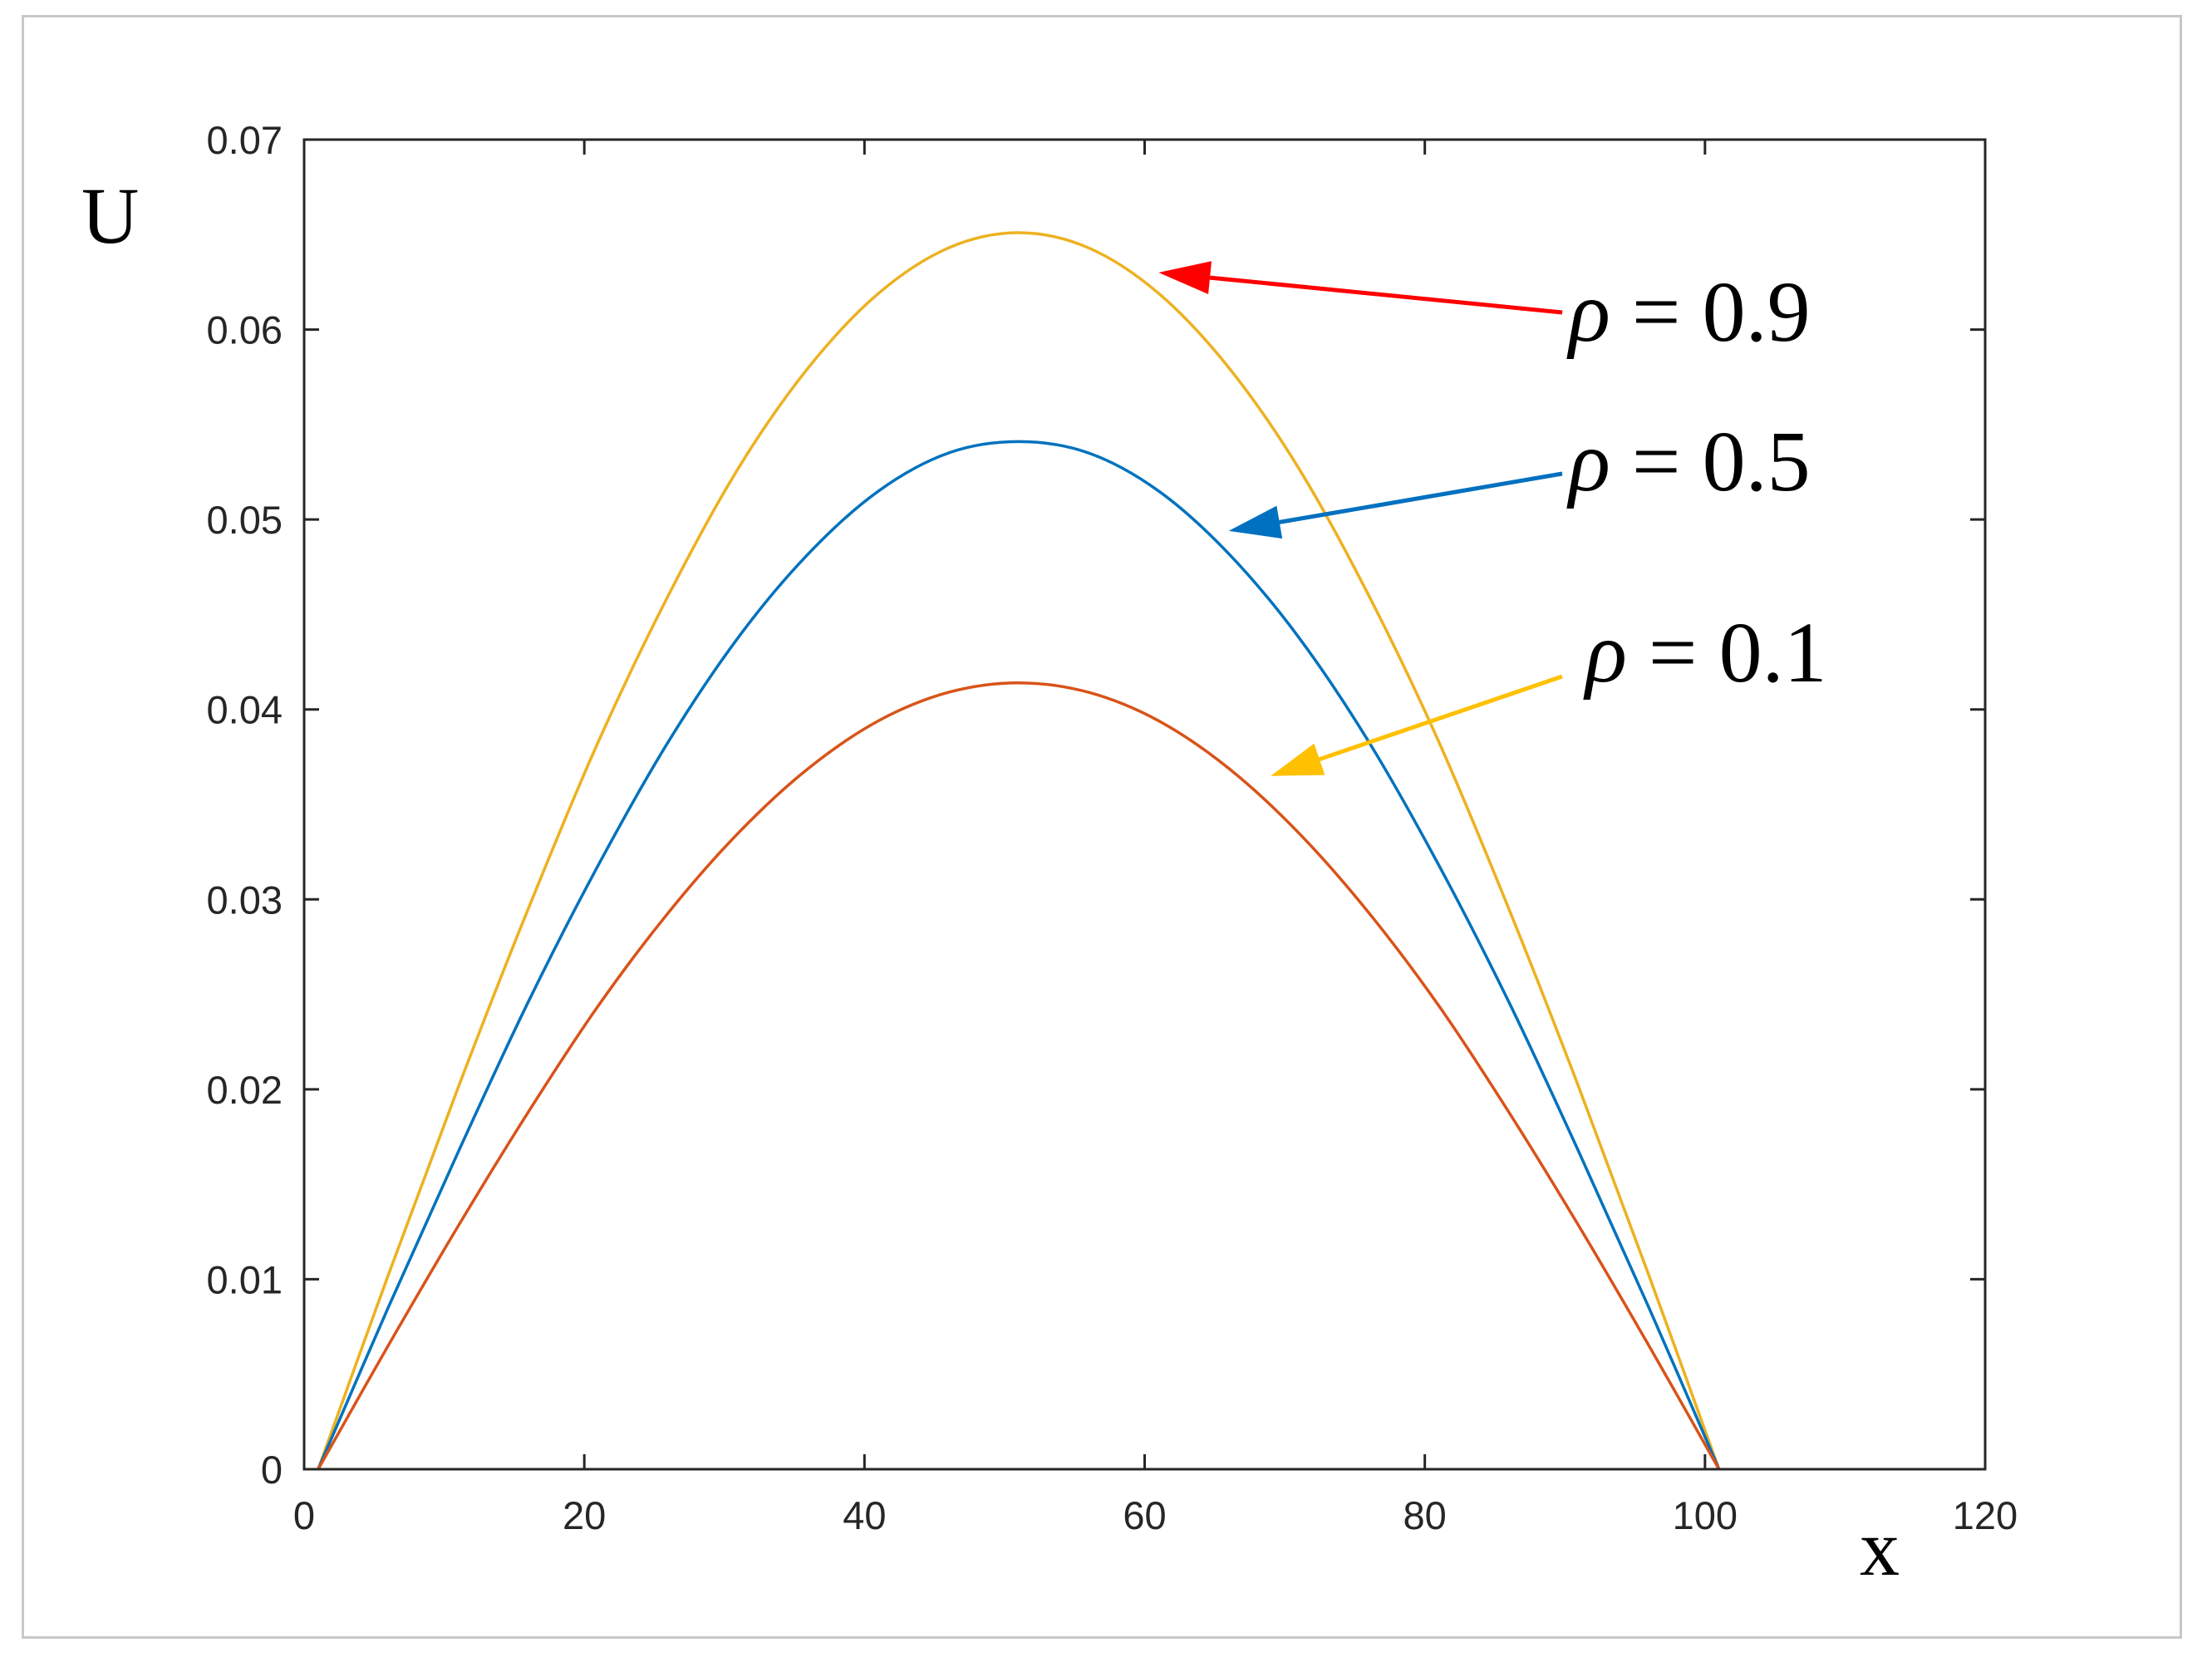 The image size is (2212, 1662). I want to click on x-tick-label: 80, so click(1425, 1515).